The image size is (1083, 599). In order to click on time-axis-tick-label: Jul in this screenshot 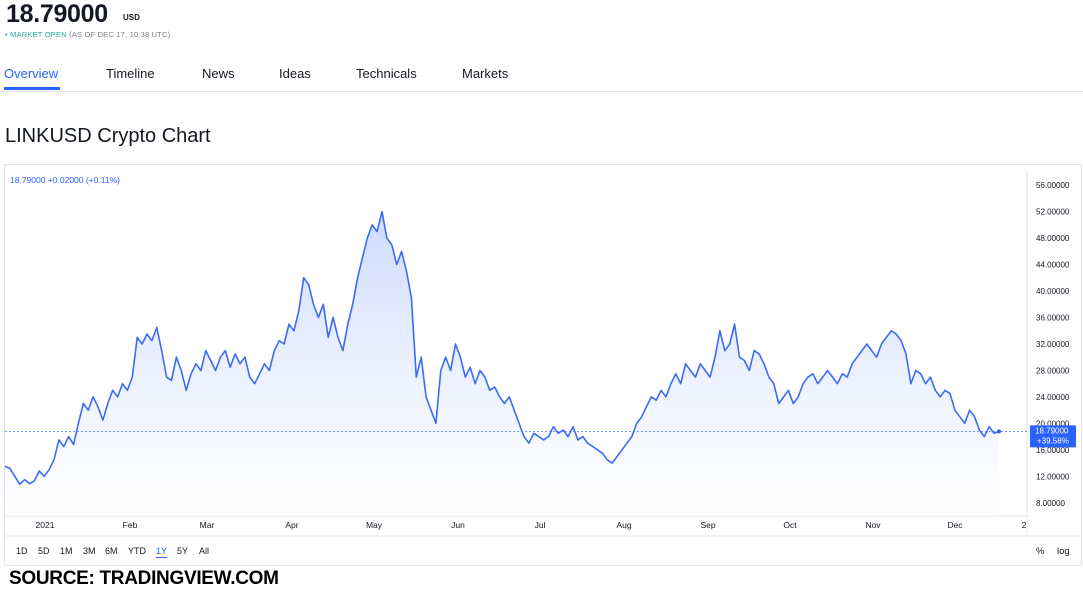, I will do `click(540, 525)`.